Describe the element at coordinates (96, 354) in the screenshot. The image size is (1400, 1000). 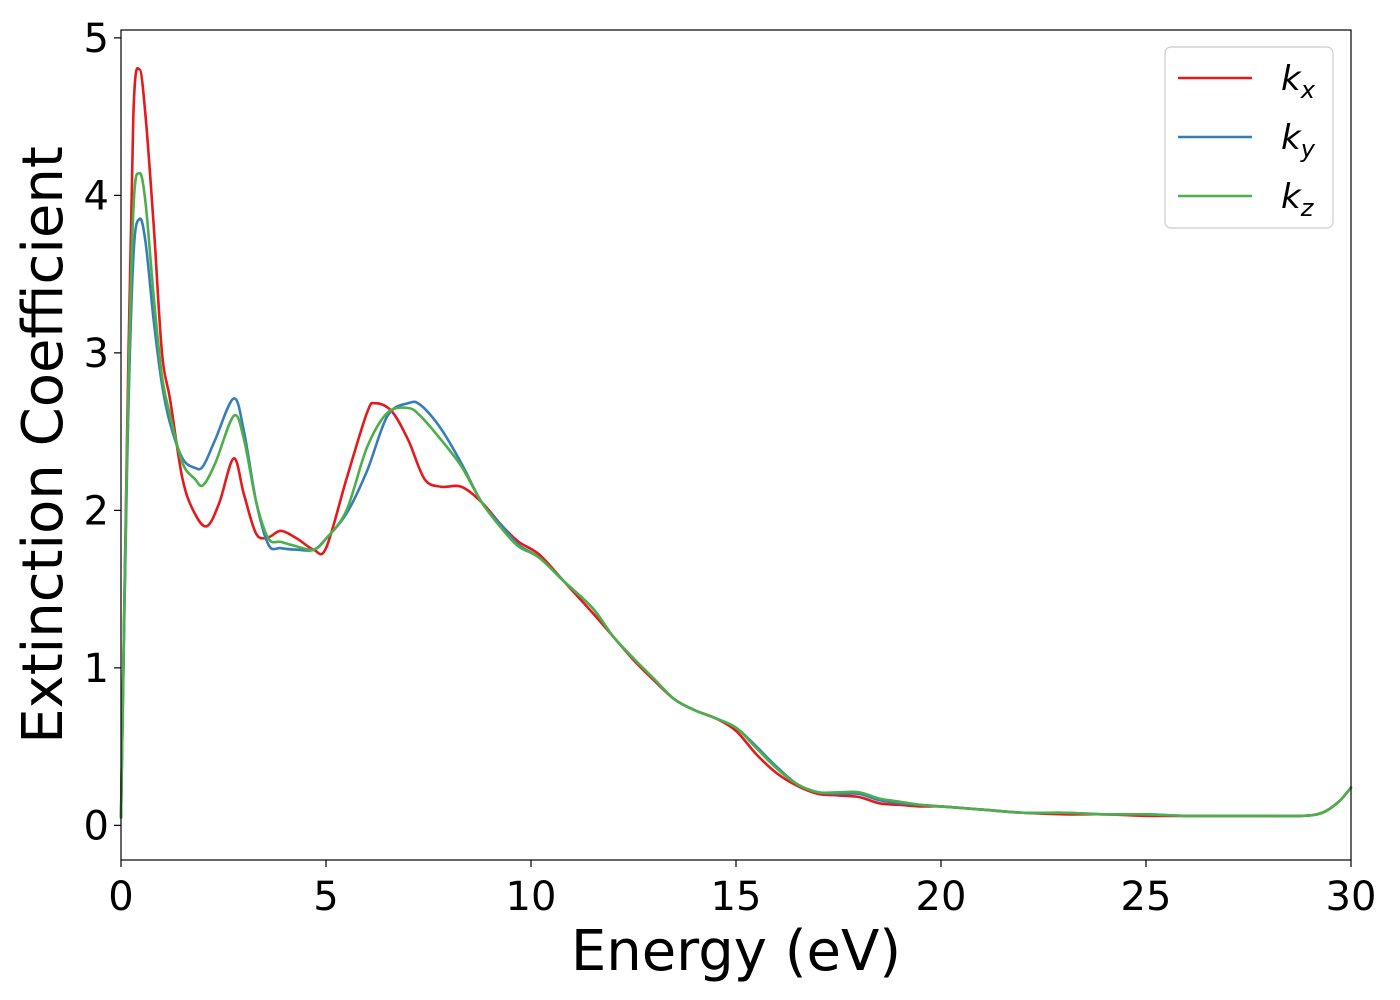
I see `y-tick-label: 3` at that location.